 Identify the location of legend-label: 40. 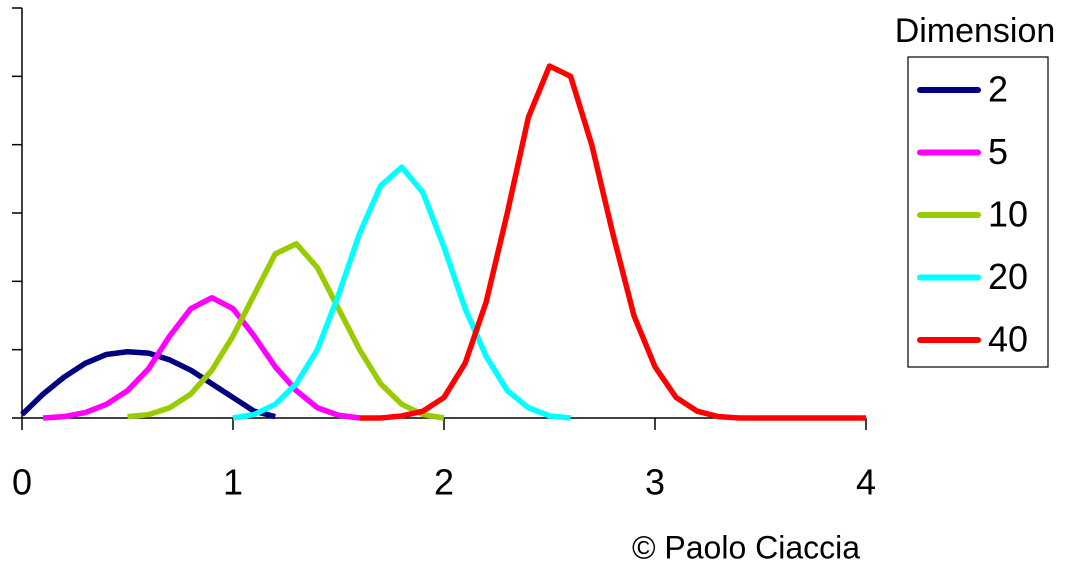
(1008, 339).